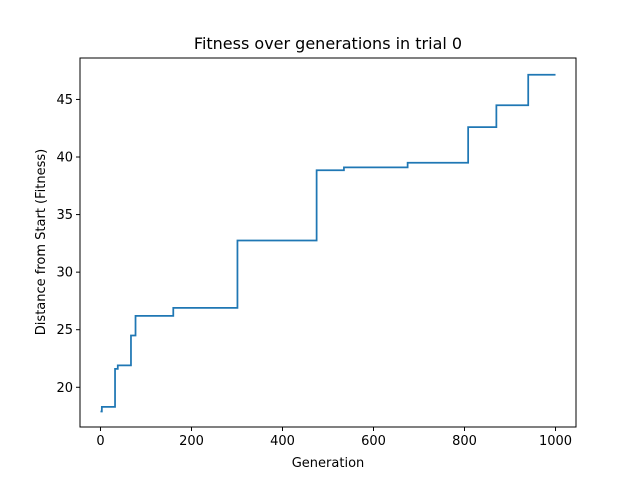 The height and width of the screenshot is (480, 640). Describe the element at coordinates (464, 441) in the screenshot. I see `x-tick-label: 800` at that location.